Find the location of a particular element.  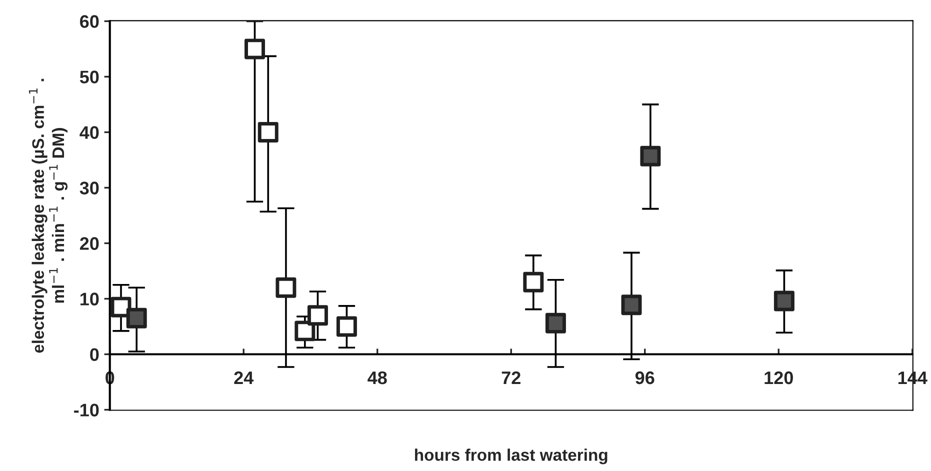

x-tick-label: 120 is located at coordinates (778, 377).